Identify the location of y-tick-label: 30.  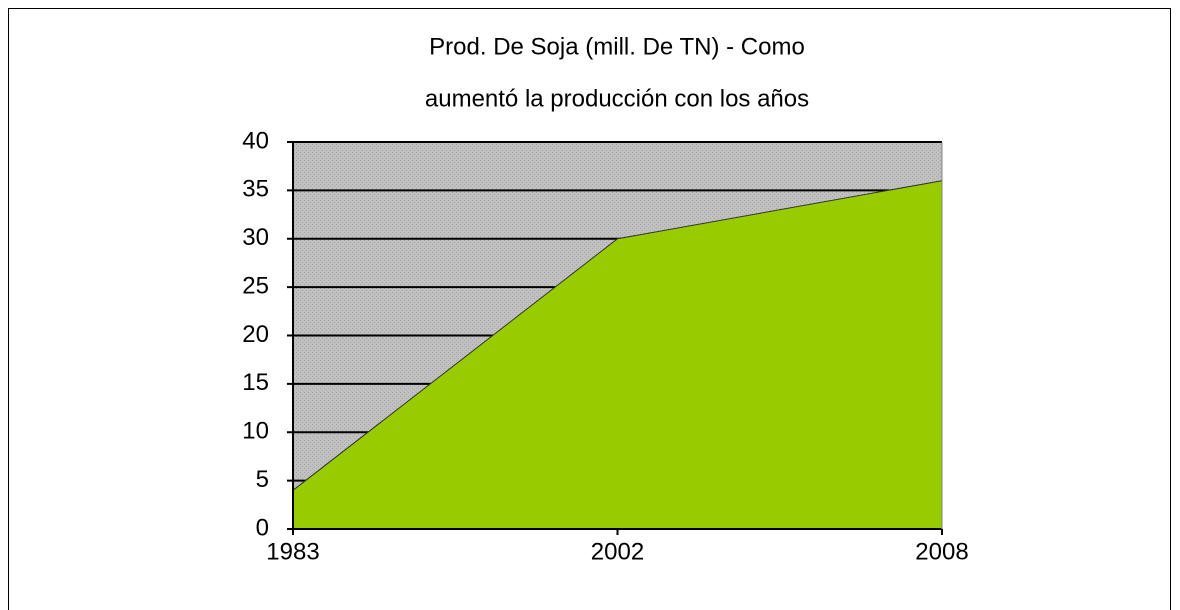
(255, 237).